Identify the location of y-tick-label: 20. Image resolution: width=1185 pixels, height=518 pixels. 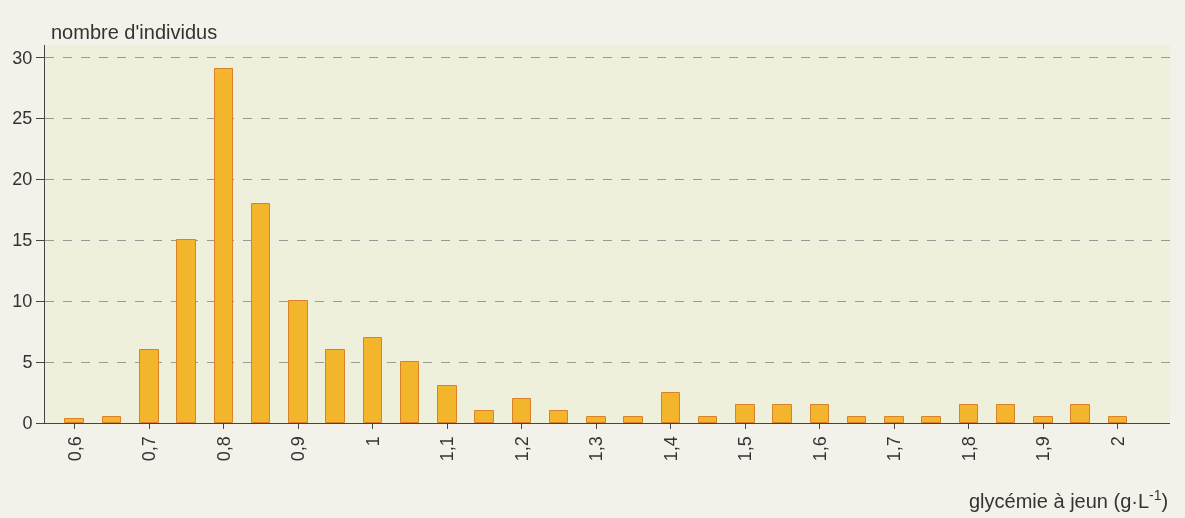
(22, 179).